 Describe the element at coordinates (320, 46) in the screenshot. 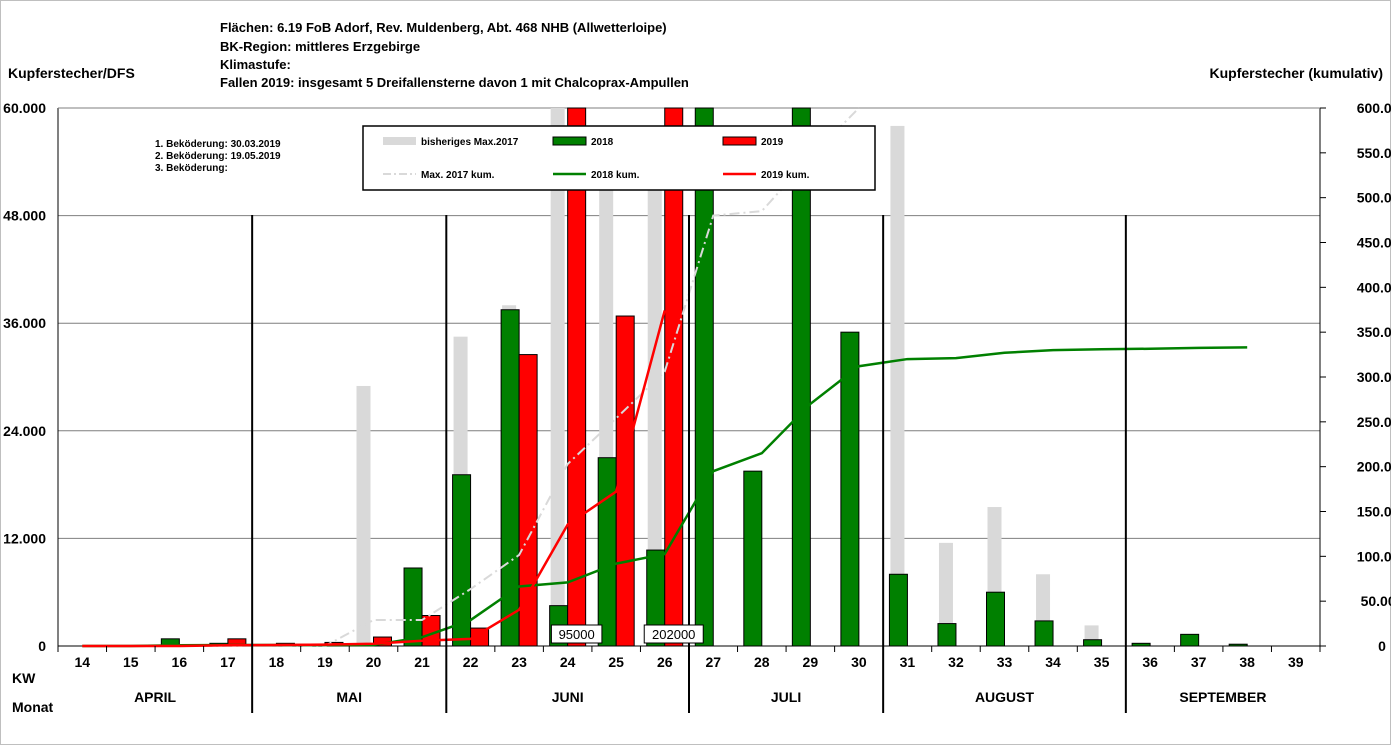

I see `header-line-region: BK-Region: mittleres Erzgebirge` at that location.